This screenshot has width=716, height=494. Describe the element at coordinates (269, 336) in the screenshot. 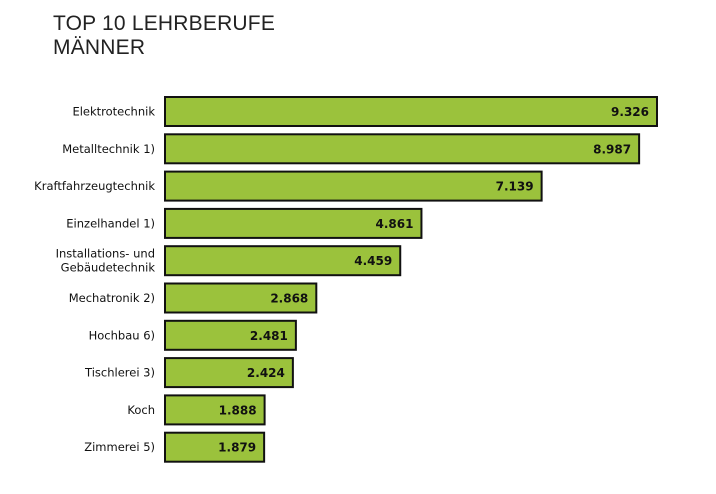

I see `value-label: 2.481` at that location.